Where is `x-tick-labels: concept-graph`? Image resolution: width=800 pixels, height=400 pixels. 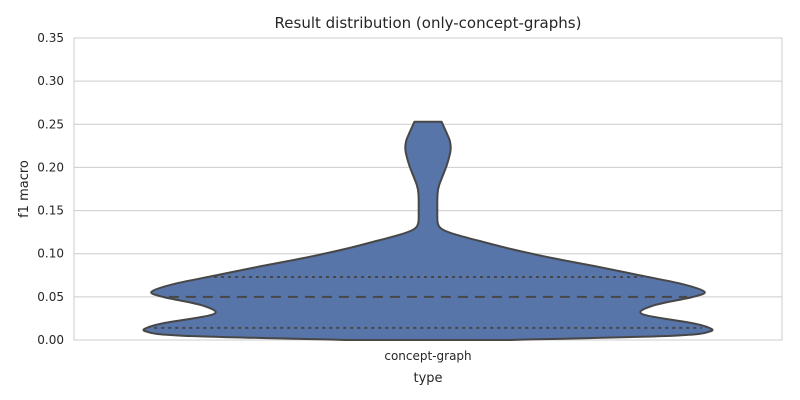
x-tick-labels: concept-graph is located at coordinates (427, 356).